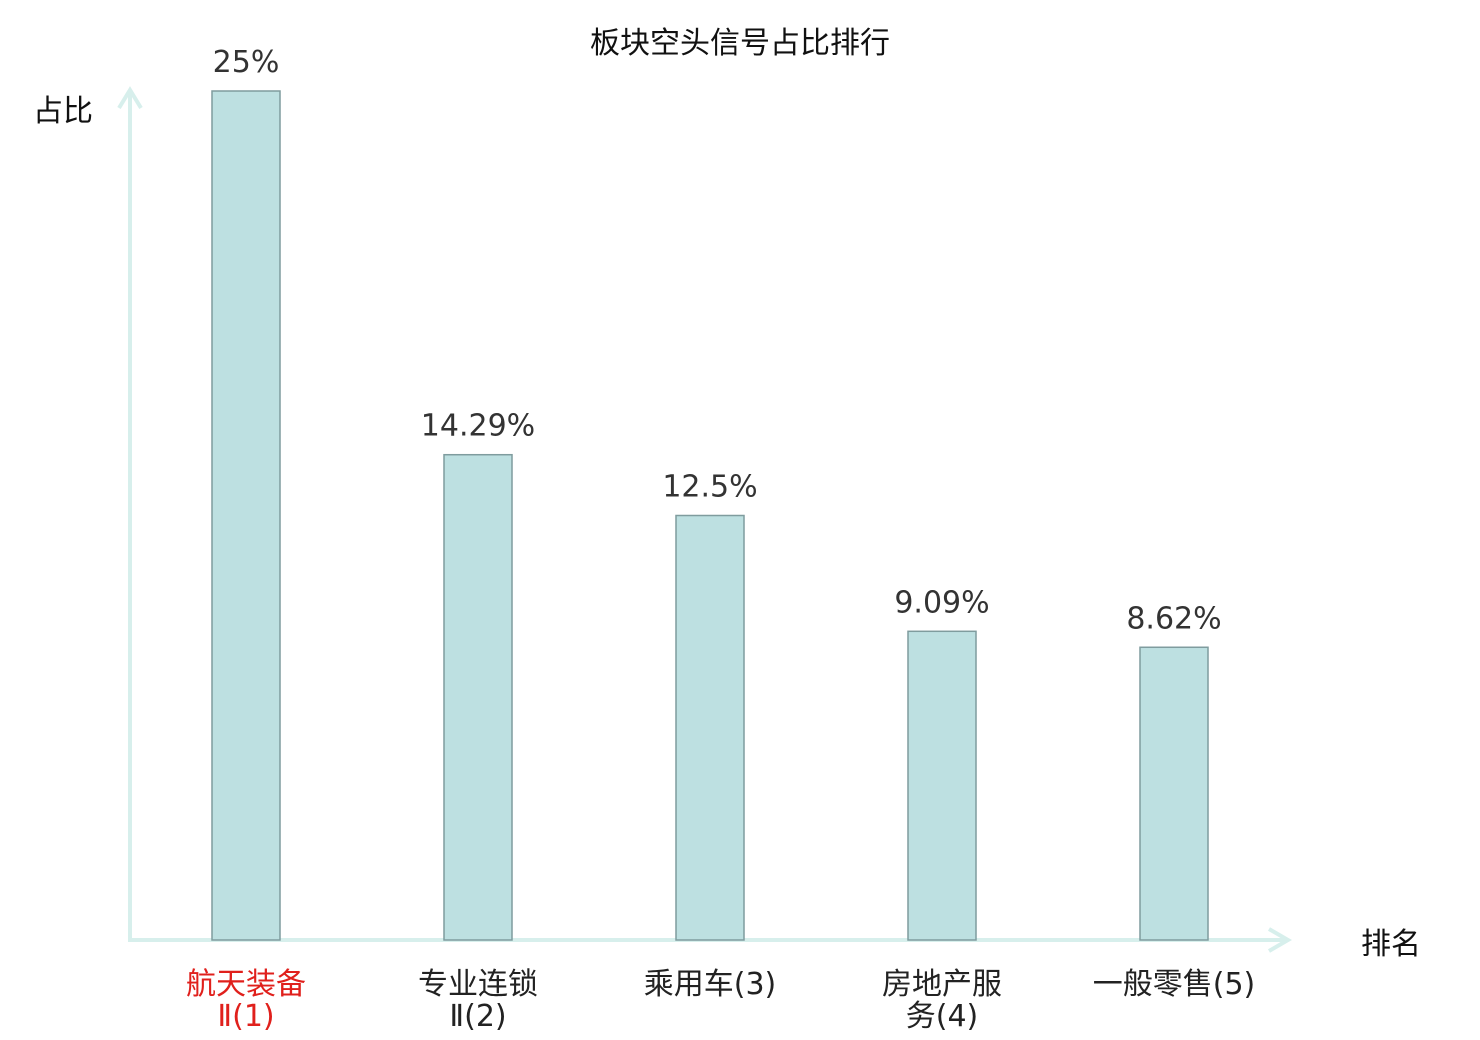  I want to click on x-axis-label: 排名, so click(1391, 944).